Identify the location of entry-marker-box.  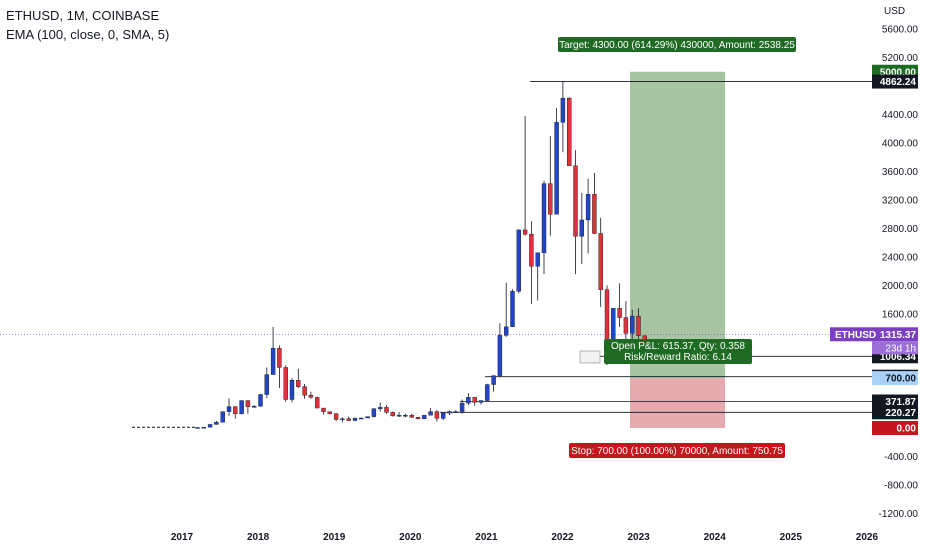
(590, 357).